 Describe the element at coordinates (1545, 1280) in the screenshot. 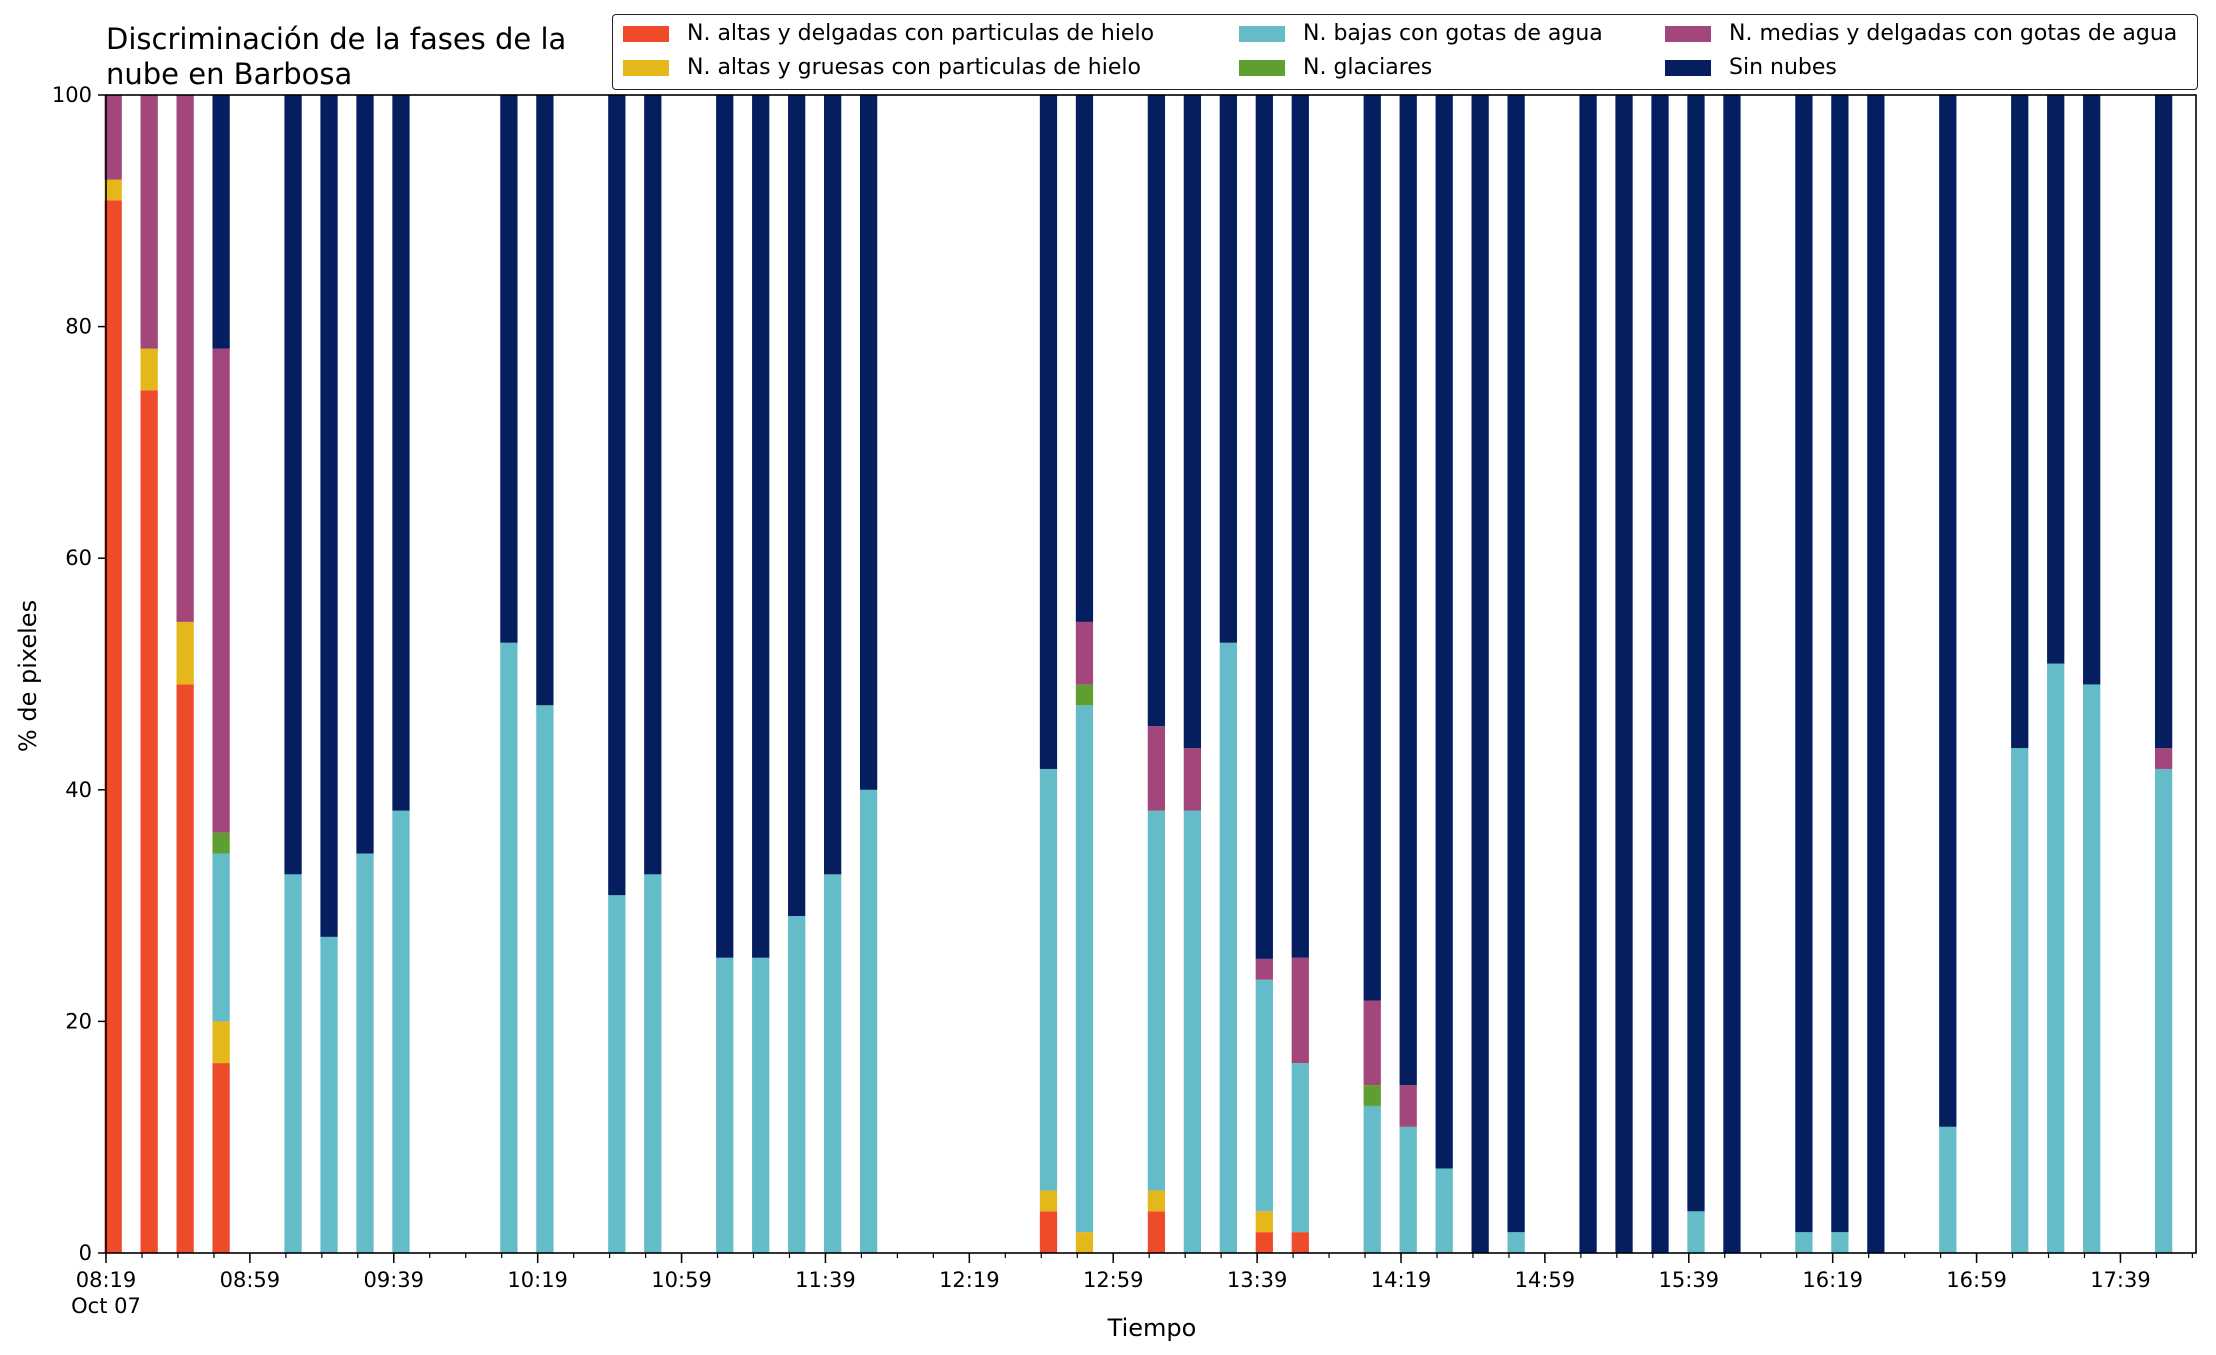

I see `x-tick-label: 14:59` at that location.